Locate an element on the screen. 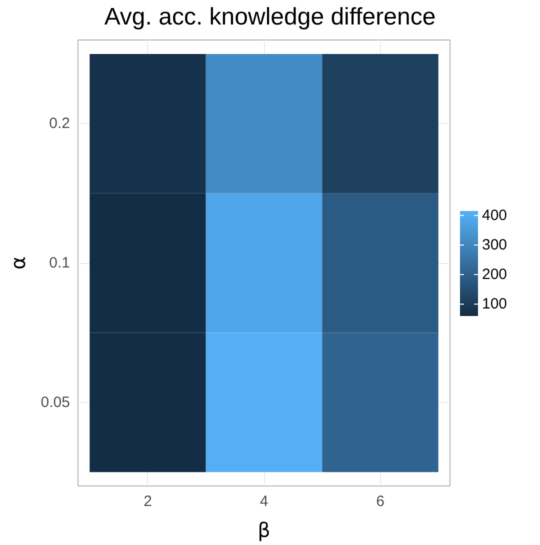 The height and width of the screenshot is (545, 540). x-tick-label: 6 is located at coordinates (380, 501).